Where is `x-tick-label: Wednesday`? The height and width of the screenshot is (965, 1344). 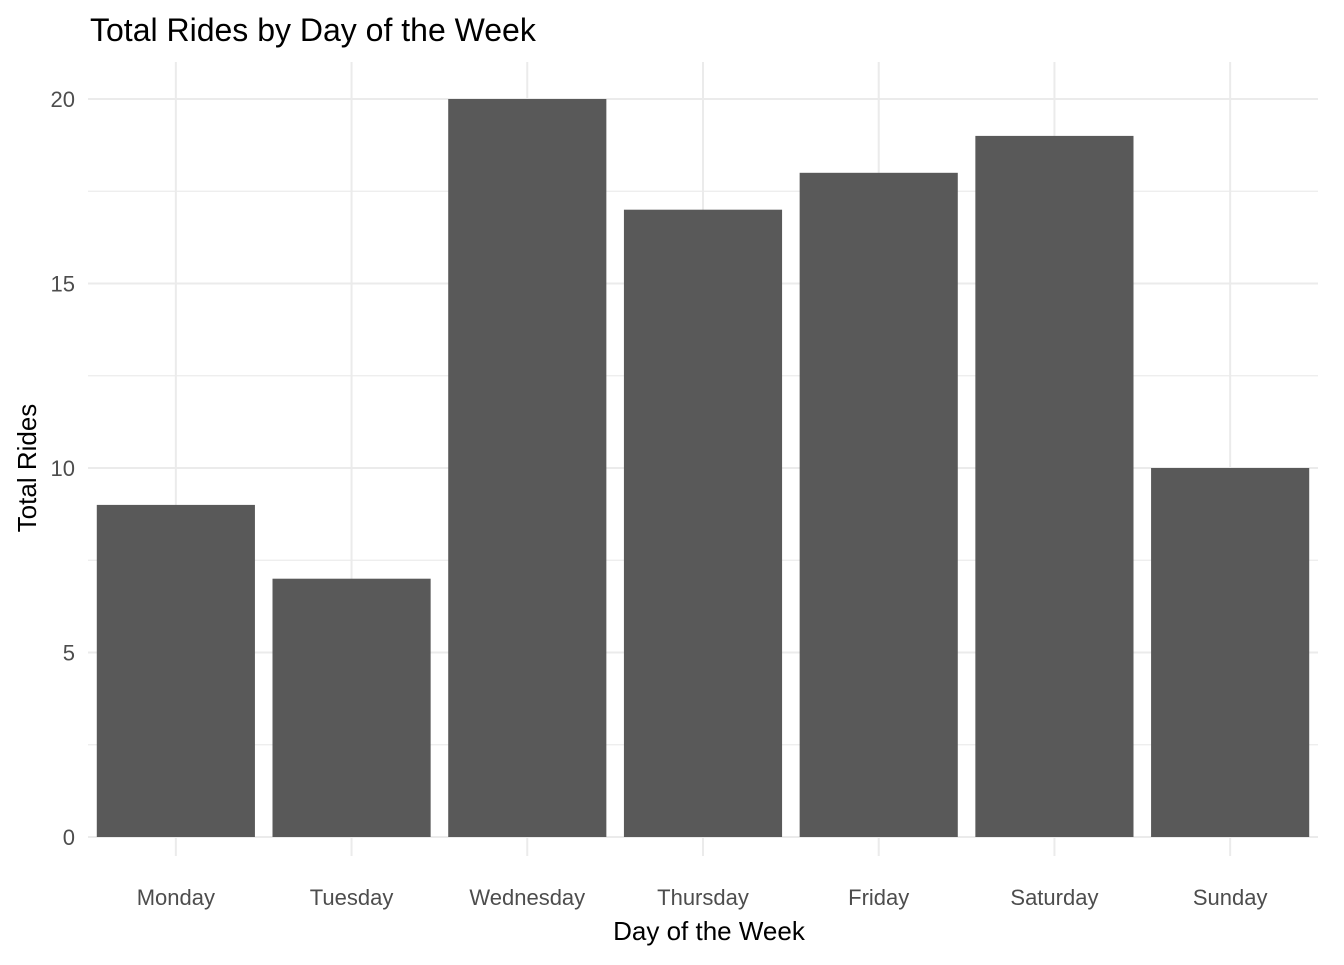
x-tick-label: Wednesday is located at coordinates (527, 897).